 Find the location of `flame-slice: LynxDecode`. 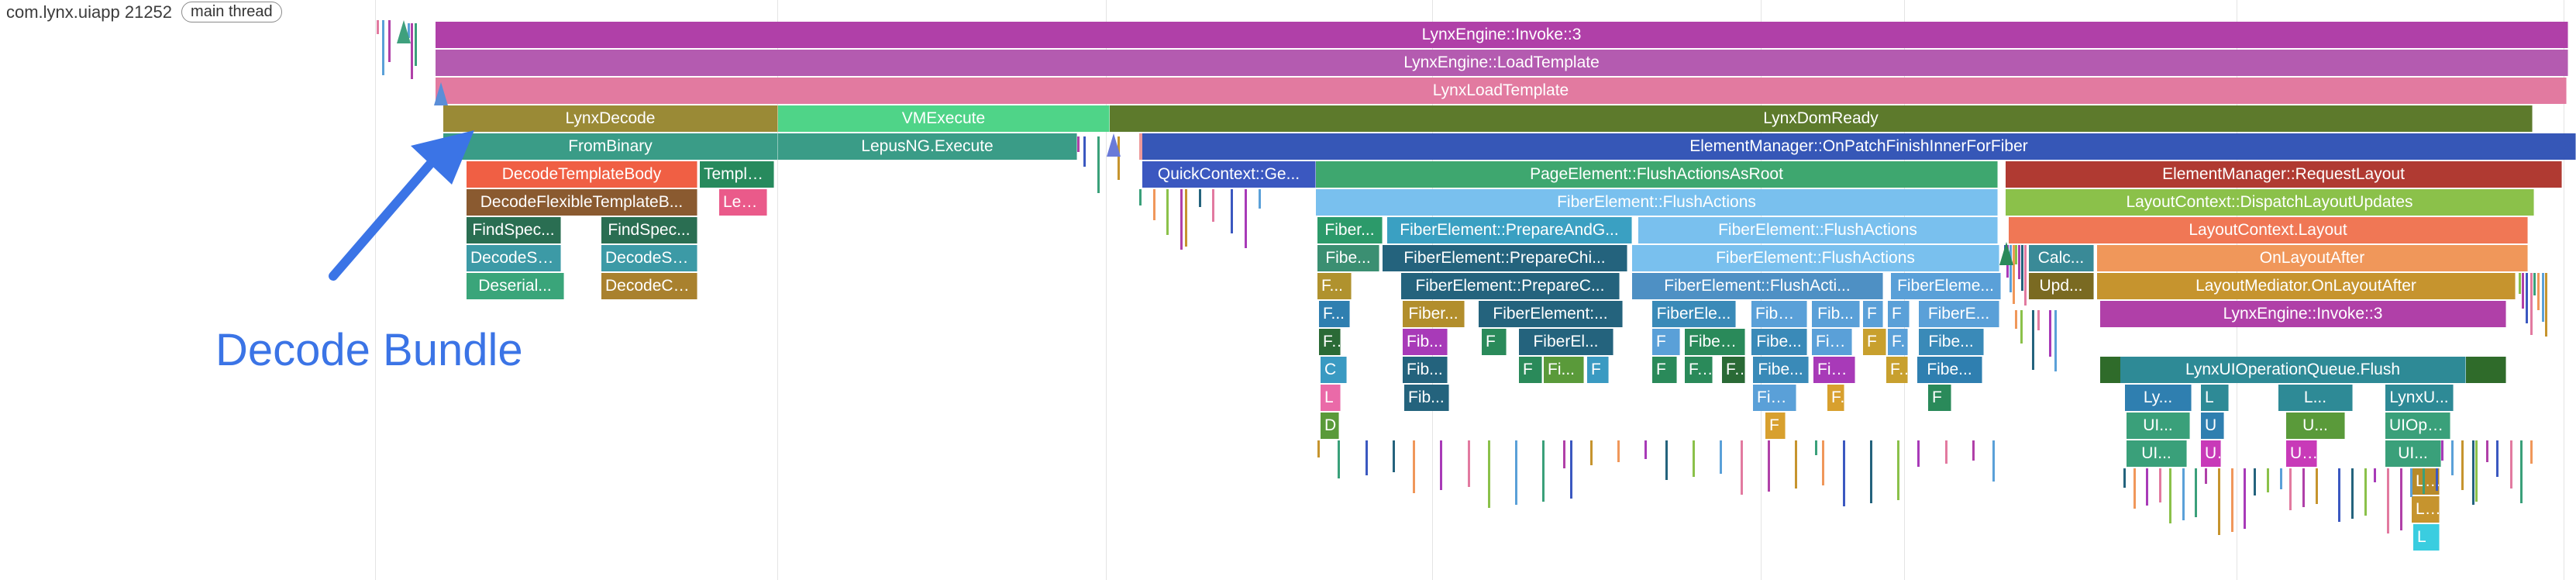

flame-slice: LynxDecode is located at coordinates (610, 118).